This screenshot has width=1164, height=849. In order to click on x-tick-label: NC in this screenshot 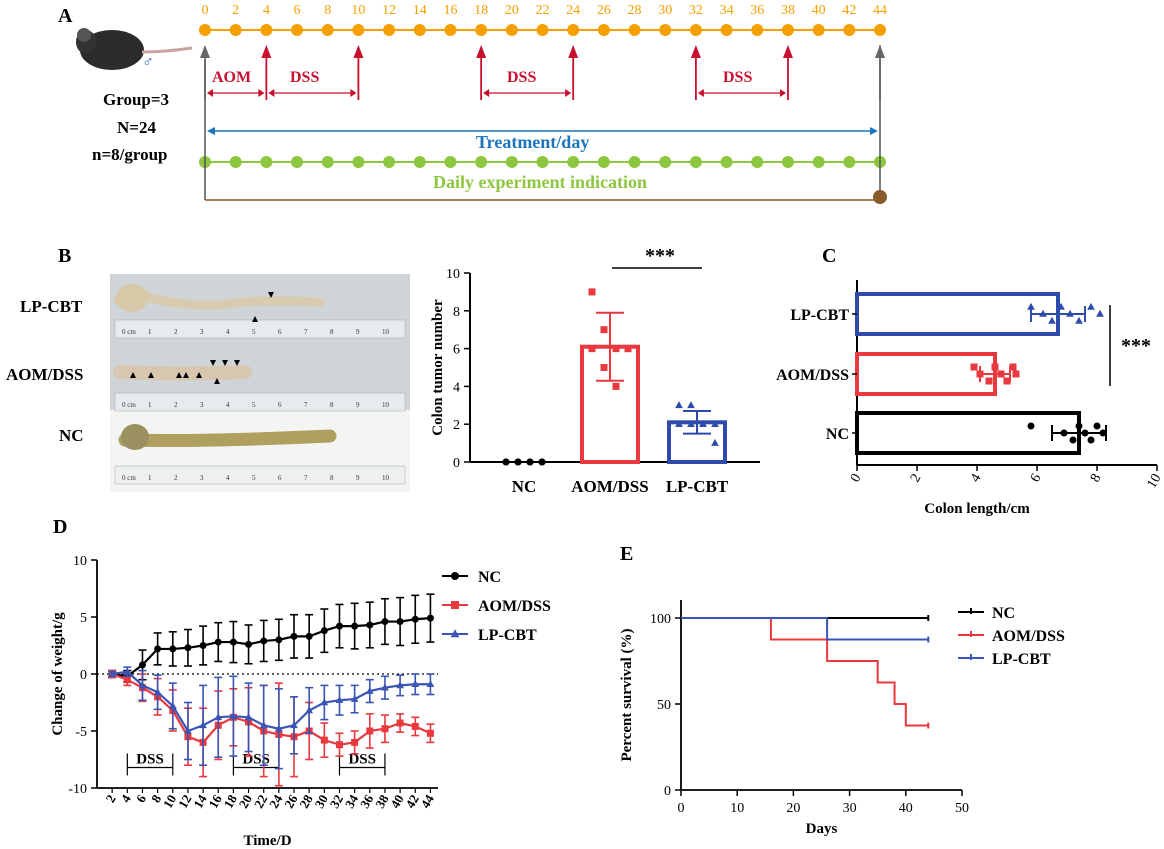, I will do `click(524, 486)`.